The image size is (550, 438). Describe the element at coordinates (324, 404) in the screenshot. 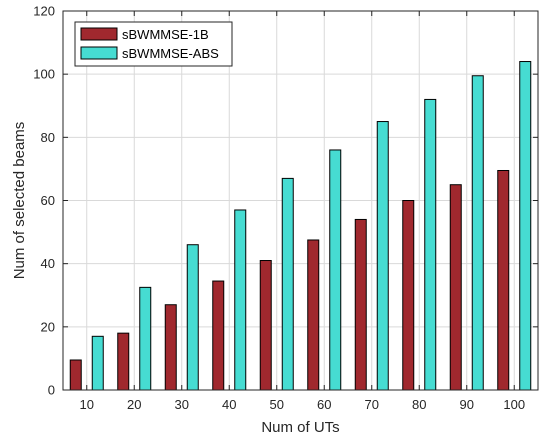

I see `x-tick-label: 60` at that location.